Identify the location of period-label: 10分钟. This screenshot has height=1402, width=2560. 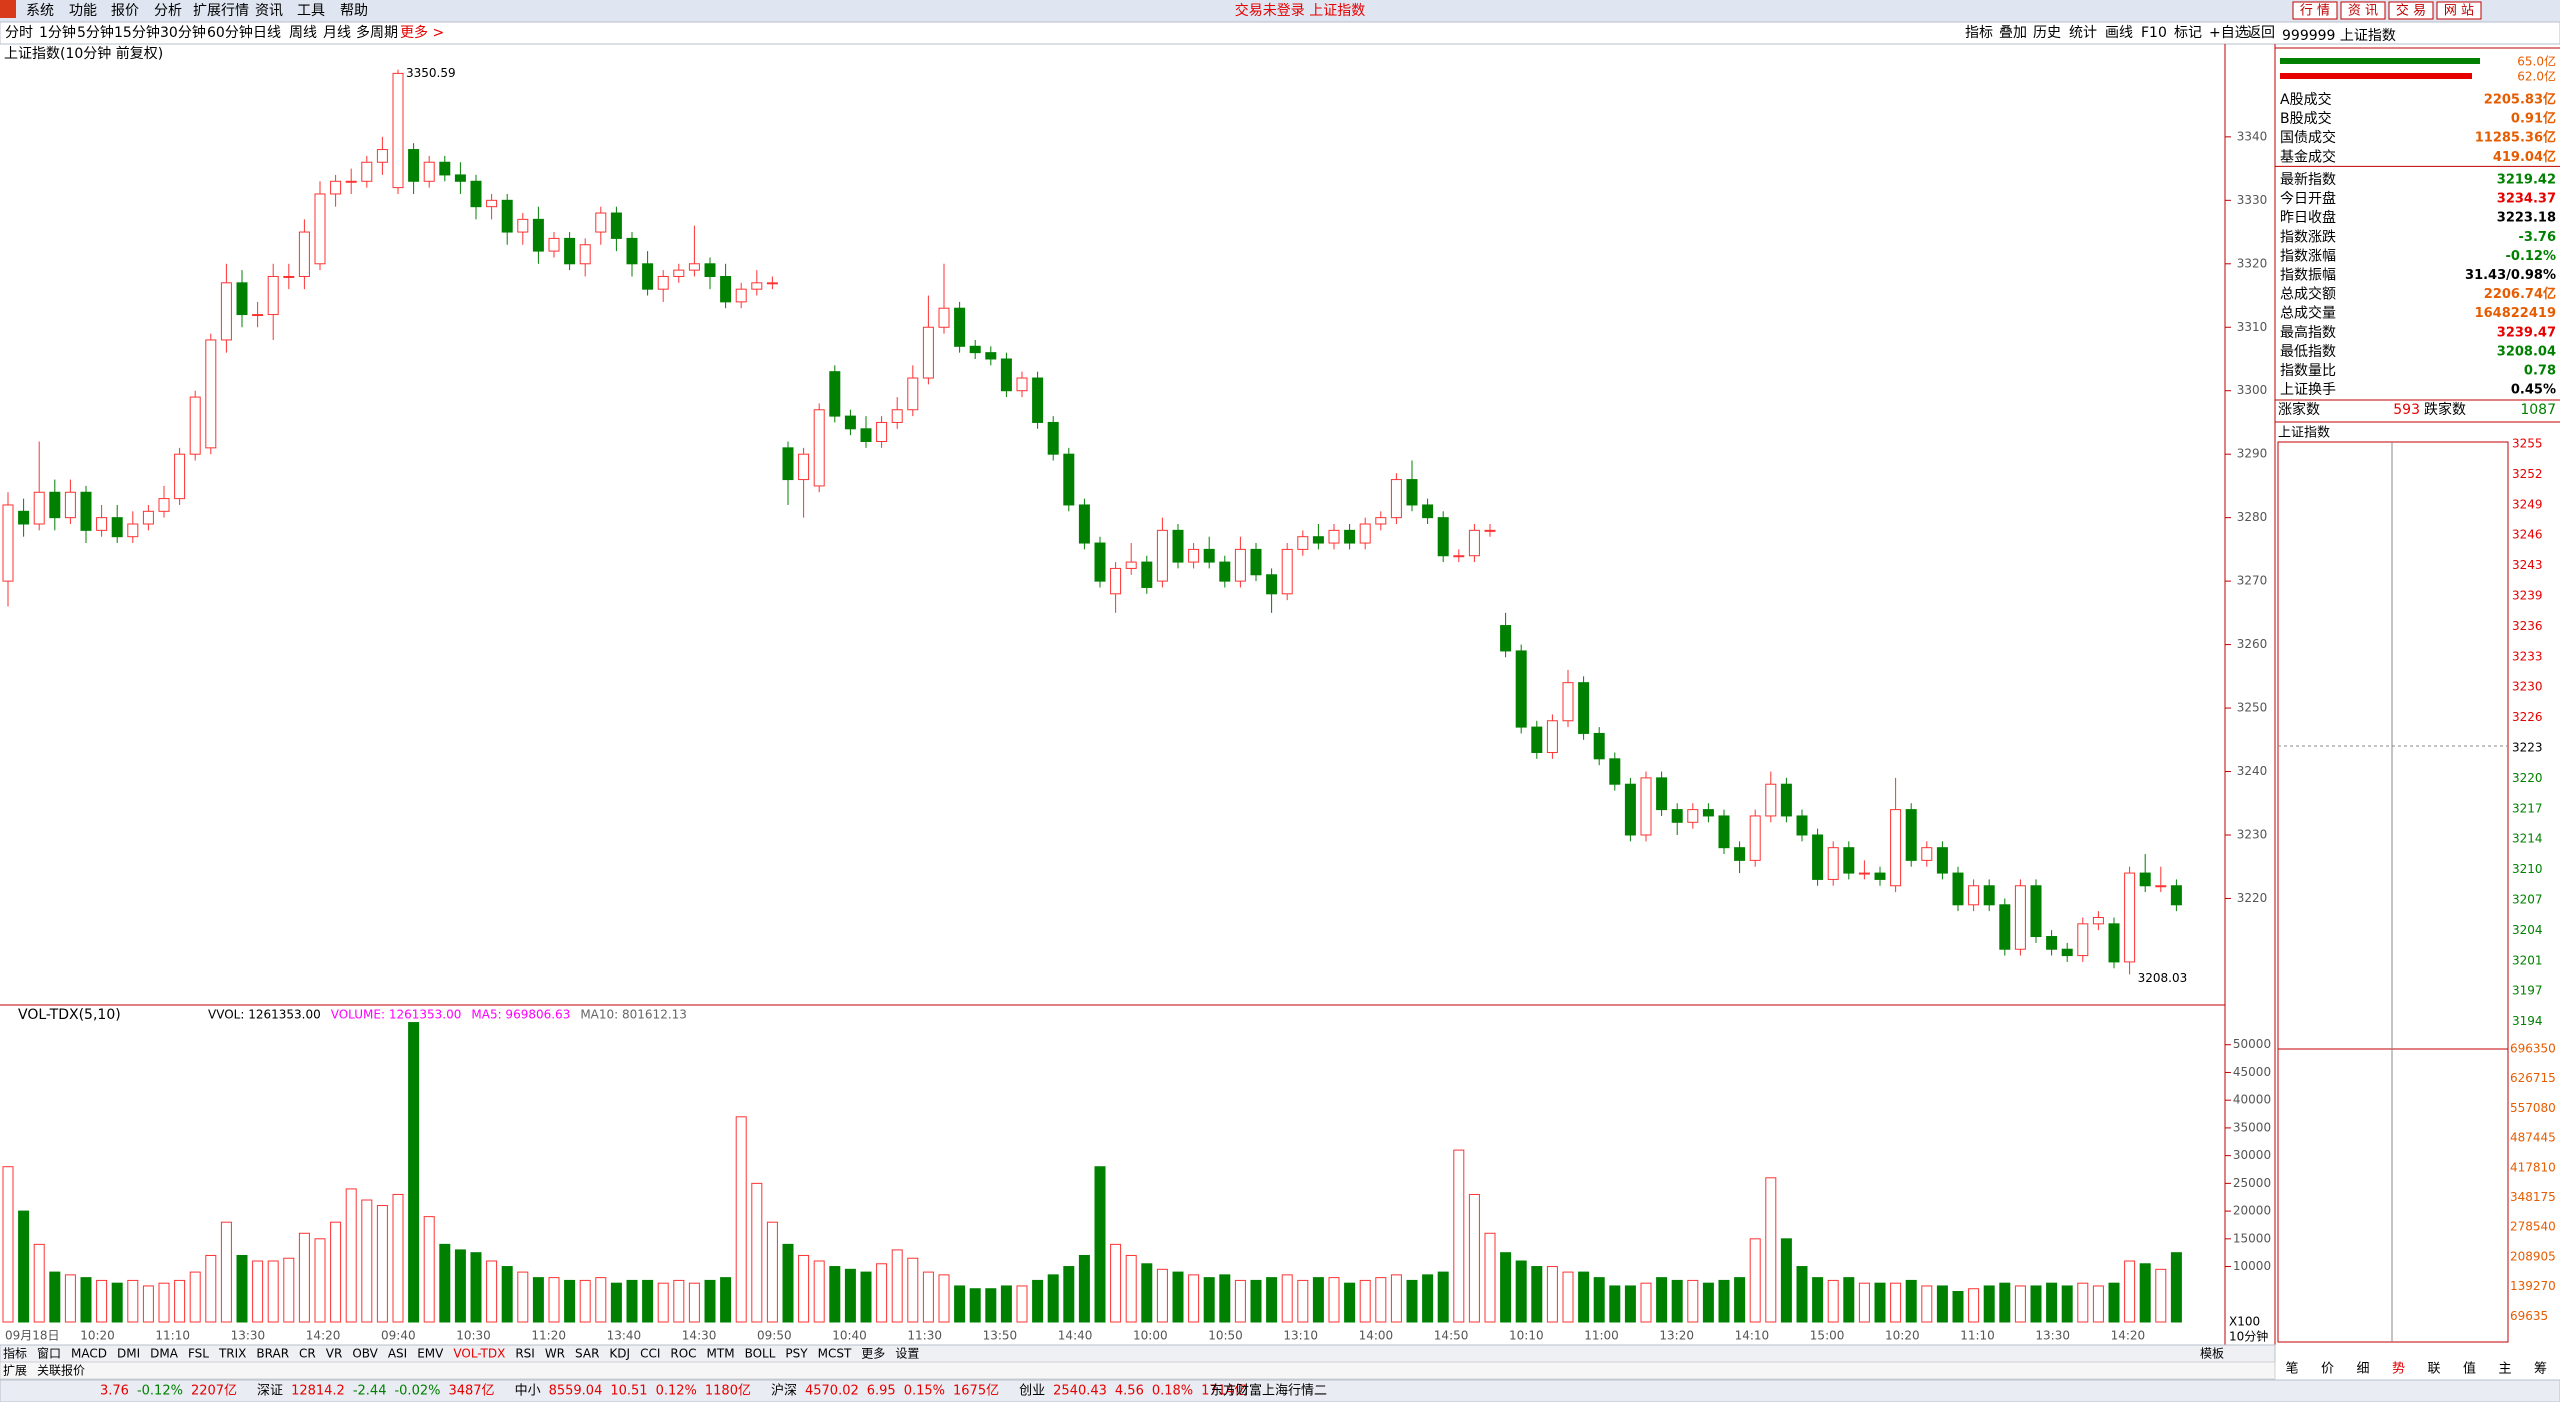
(2248, 1336).